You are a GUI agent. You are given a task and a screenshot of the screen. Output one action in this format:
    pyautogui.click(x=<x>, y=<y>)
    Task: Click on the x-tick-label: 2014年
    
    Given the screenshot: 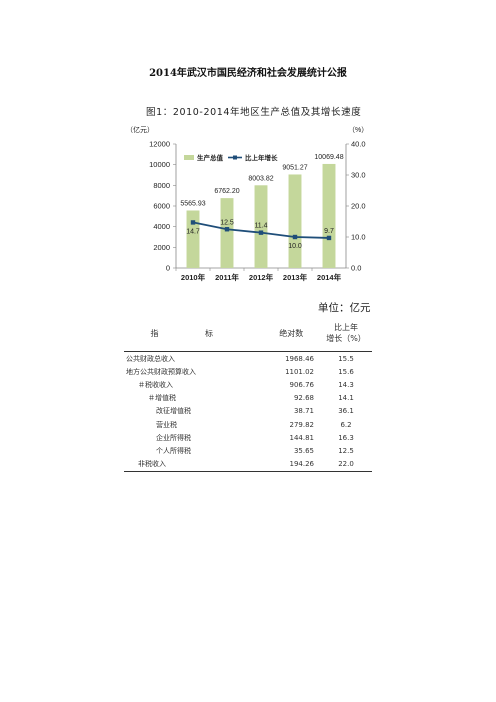 What is the action you would take?
    pyautogui.click(x=329, y=277)
    